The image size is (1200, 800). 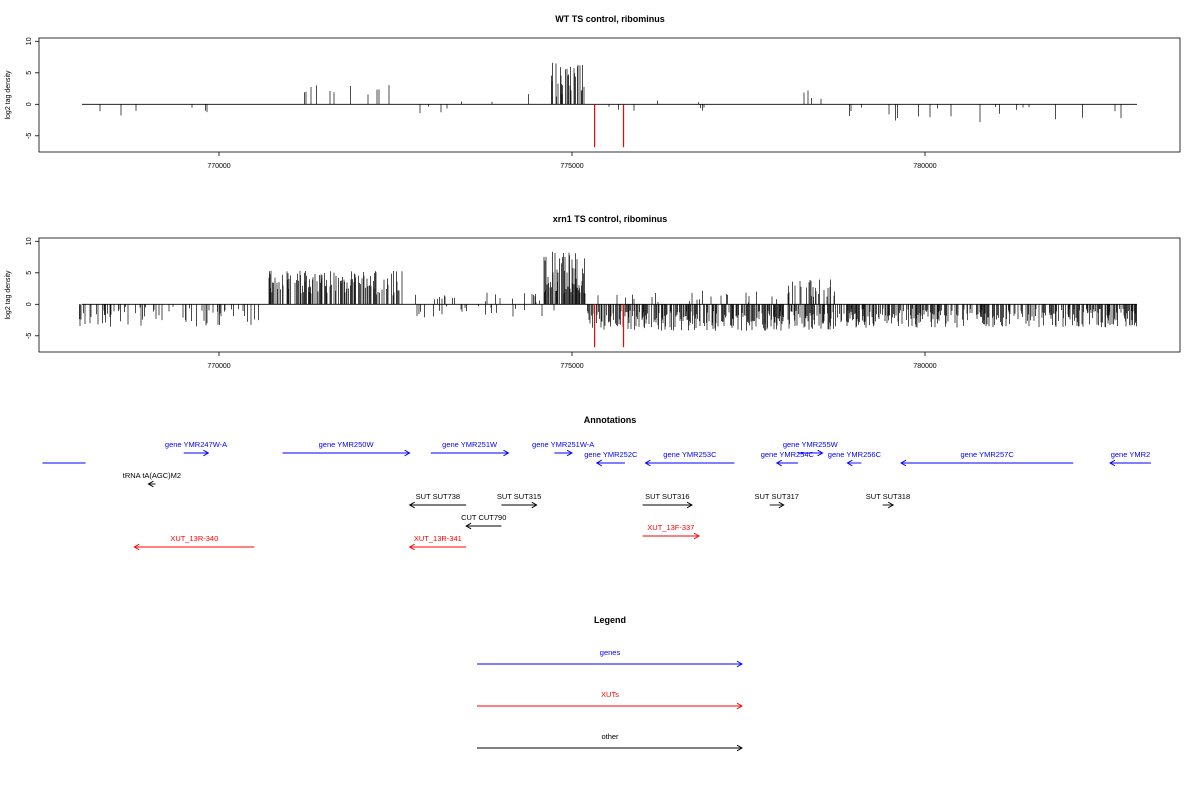 What do you see at coordinates (608, 299) in the screenshot?
I see `xrn1-signal-bars` at bounding box center [608, 299].